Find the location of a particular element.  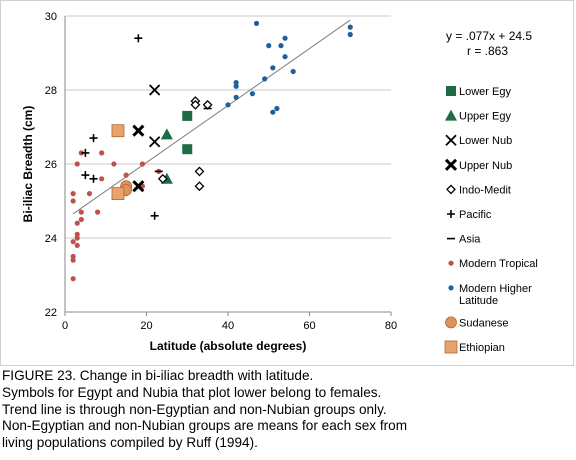

legend-label: Upper Egy is located at coordinates (485, 117).